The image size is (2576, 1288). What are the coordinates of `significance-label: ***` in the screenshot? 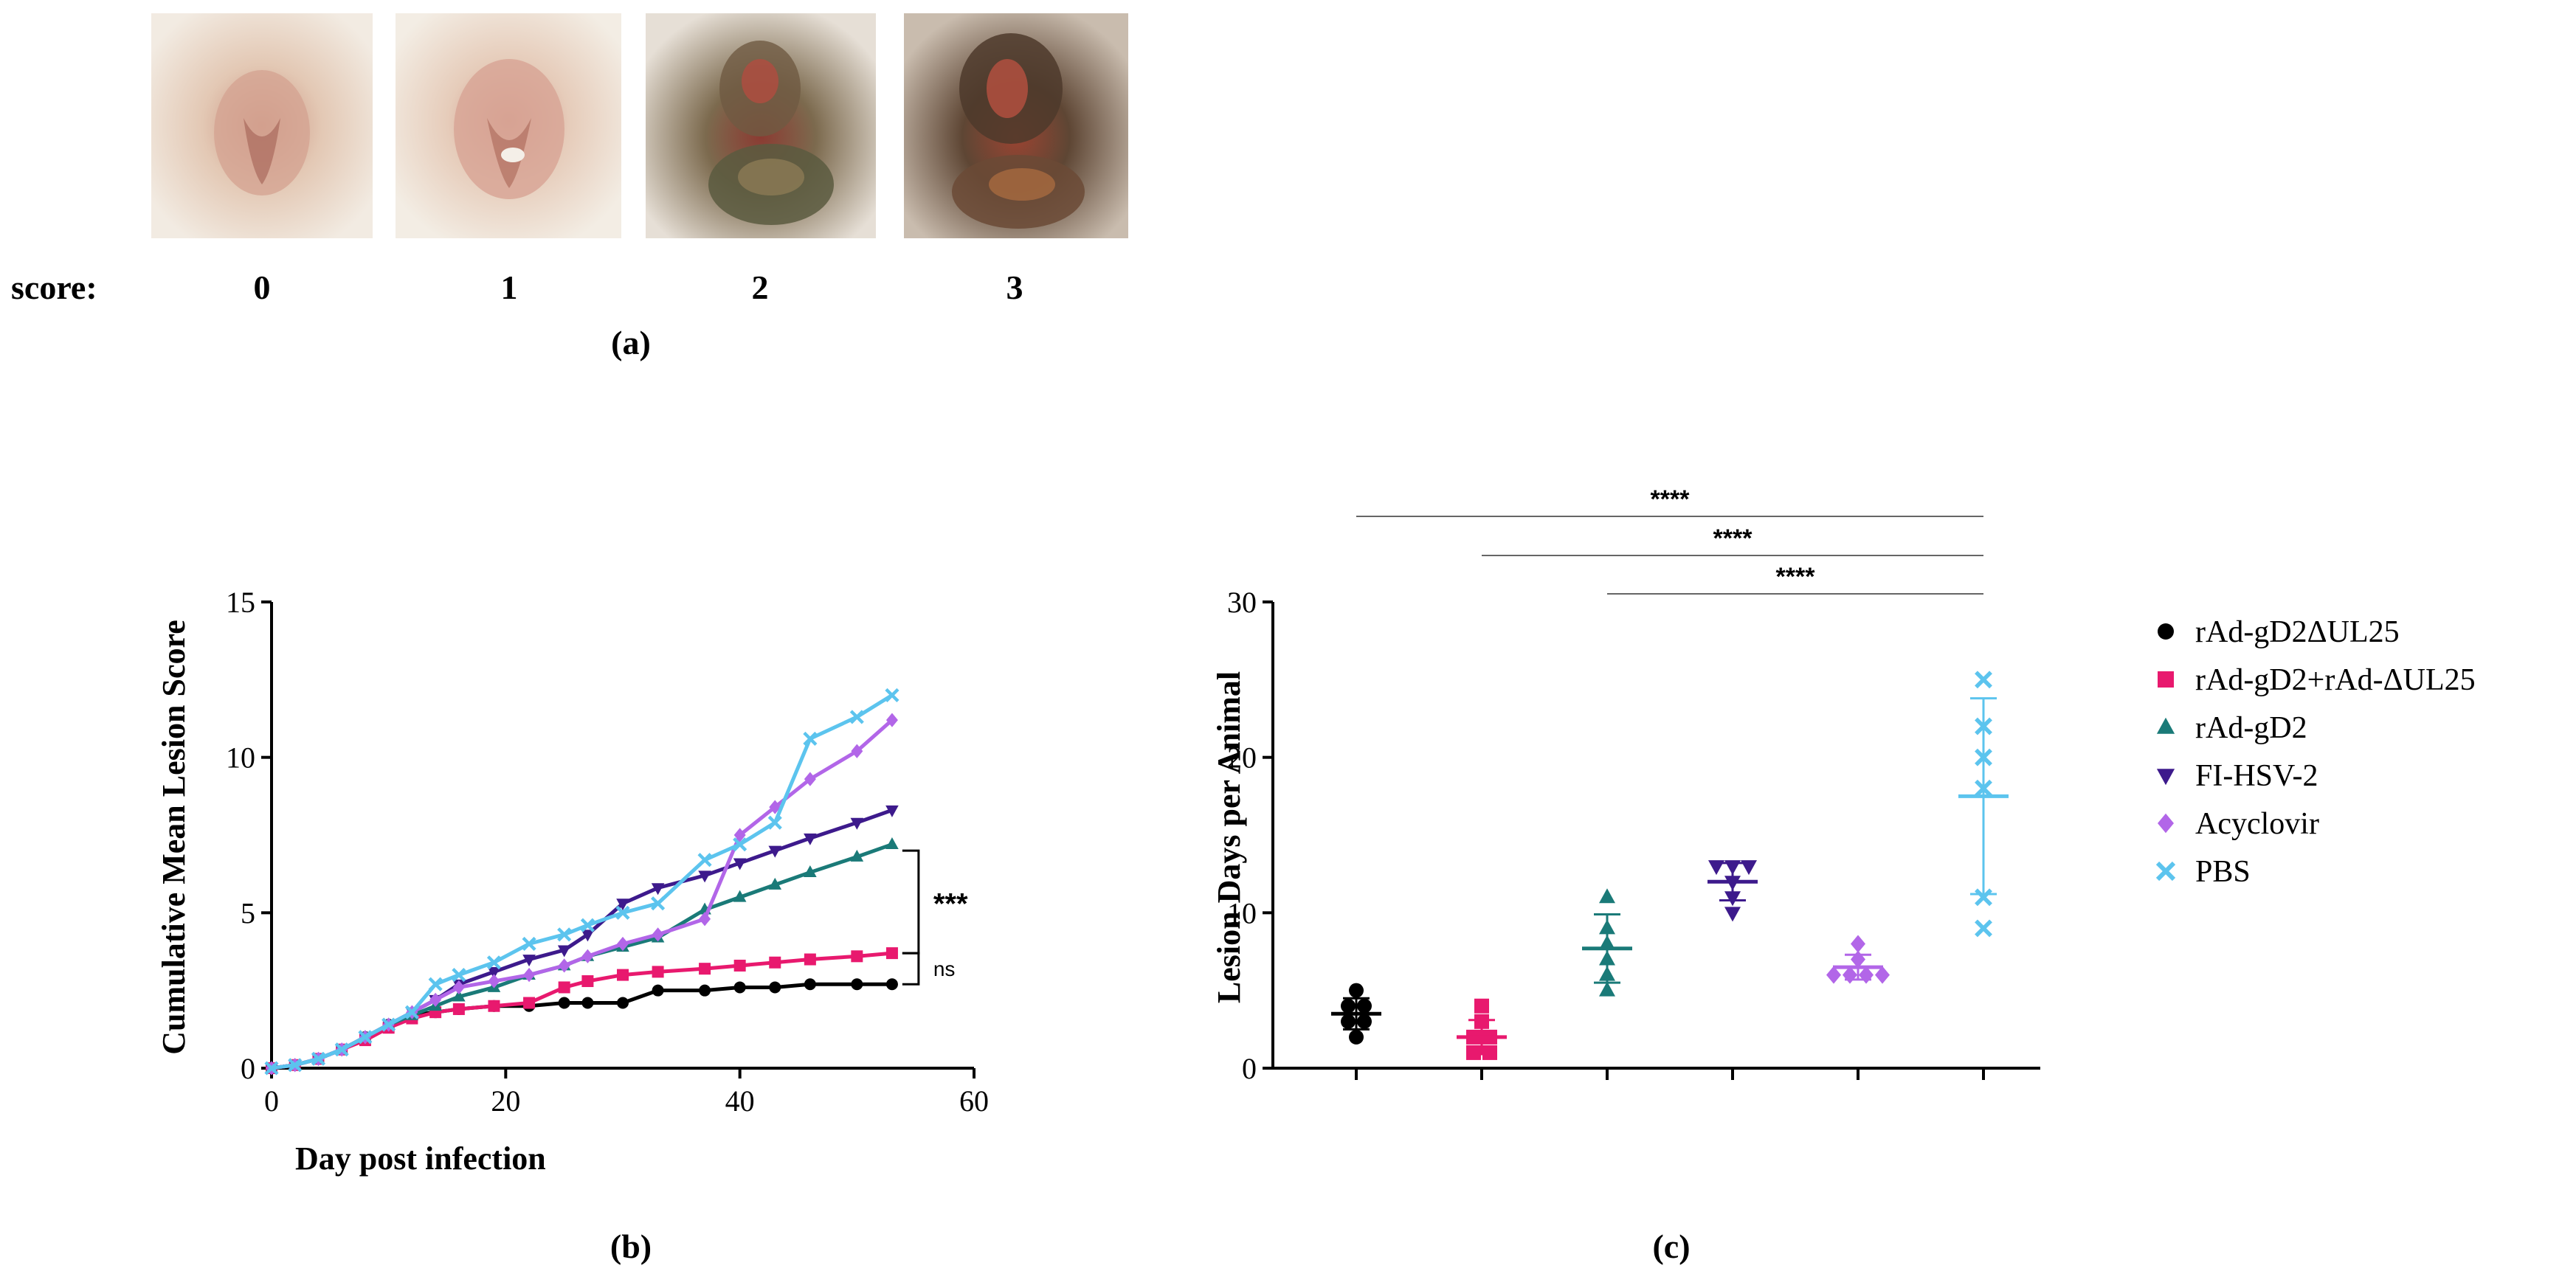 It's located at (950, 905).